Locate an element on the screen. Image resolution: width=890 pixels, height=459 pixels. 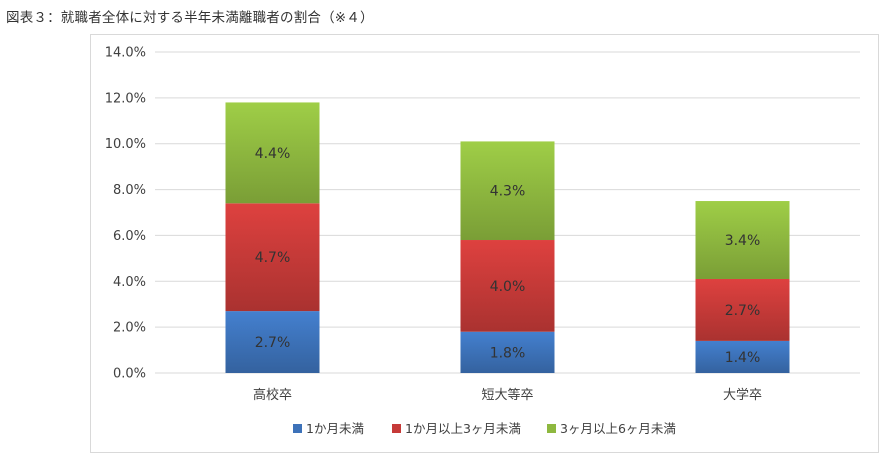
data-label: 1.4% is located at coordinates (743, 358).